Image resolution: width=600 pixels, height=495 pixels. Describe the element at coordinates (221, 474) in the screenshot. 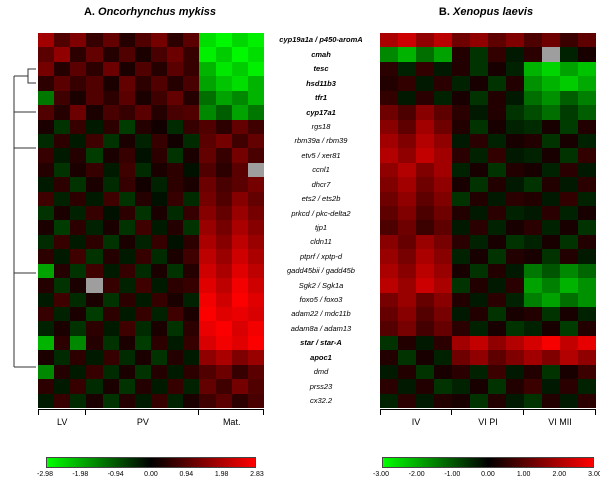

I see `colorbar-tick-label: 1.98` at that location.